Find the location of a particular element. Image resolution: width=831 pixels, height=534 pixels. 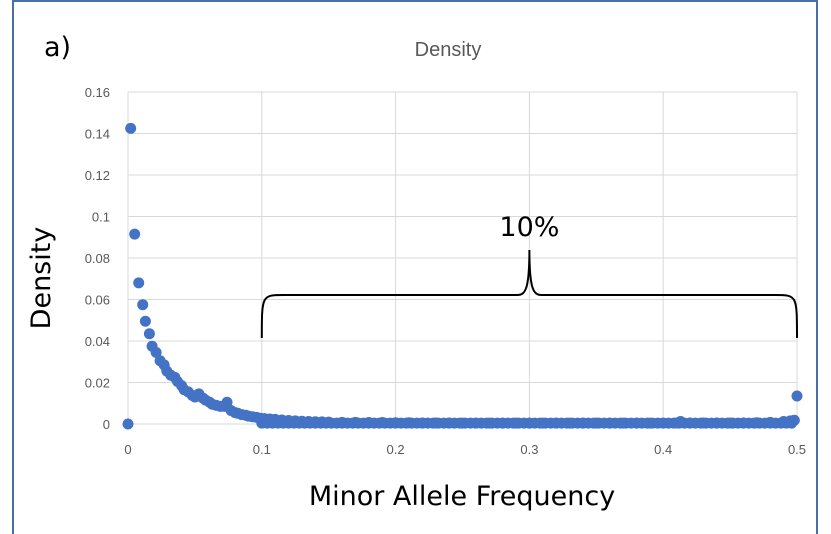

x-tick-label: 0.5 is located at coordinates (797, 449).